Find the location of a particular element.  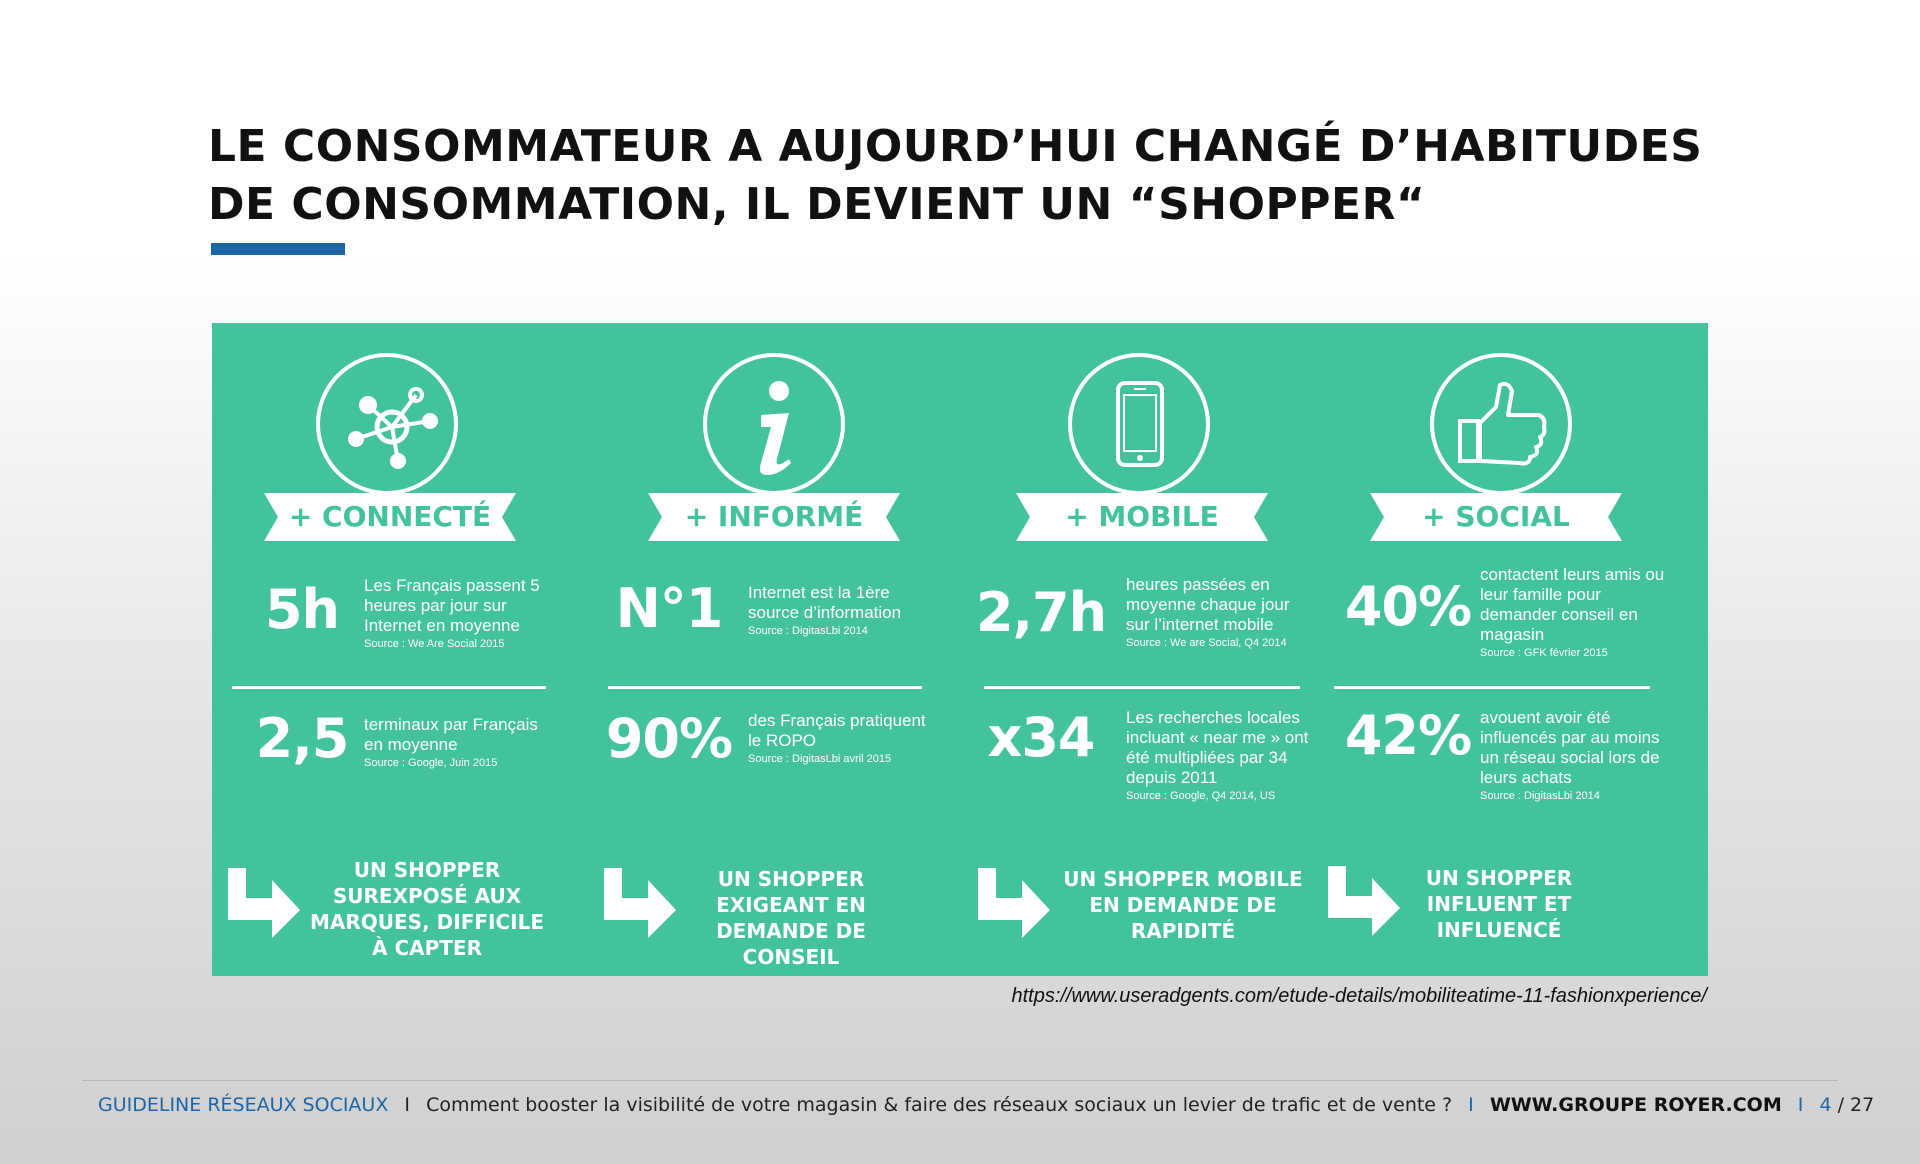

stat-value: 42% is located at coordinates (1408, 735).